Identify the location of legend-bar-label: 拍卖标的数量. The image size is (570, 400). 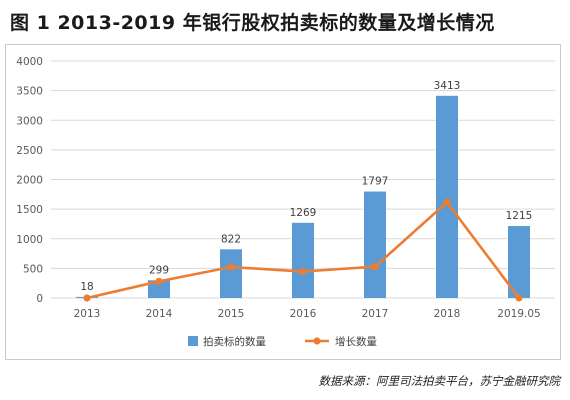
(234, 341).